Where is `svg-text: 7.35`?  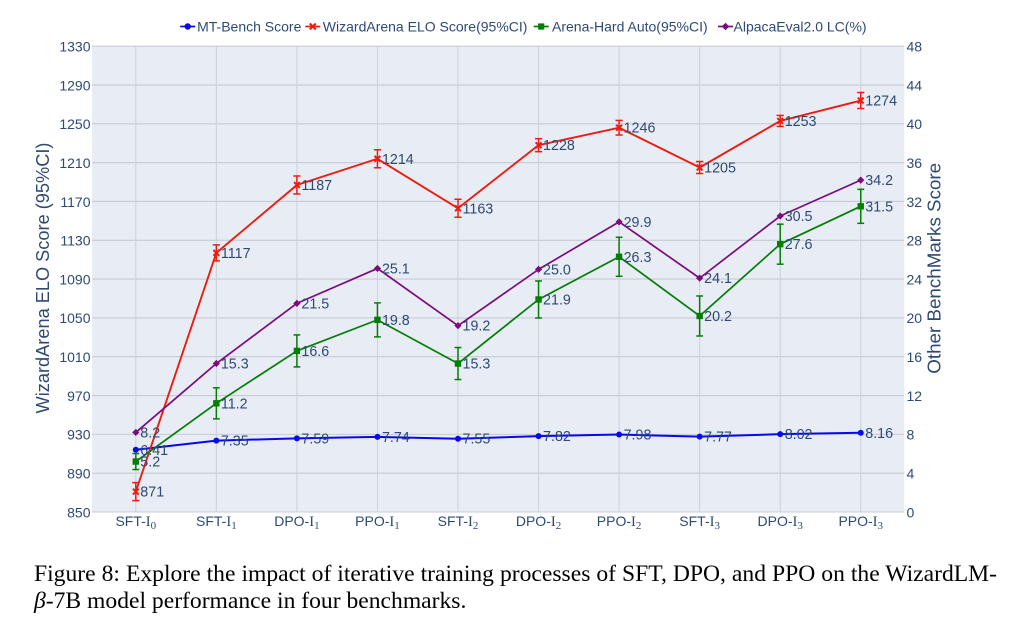 svg-text: 7.35 is located at coordinates (235, 442).